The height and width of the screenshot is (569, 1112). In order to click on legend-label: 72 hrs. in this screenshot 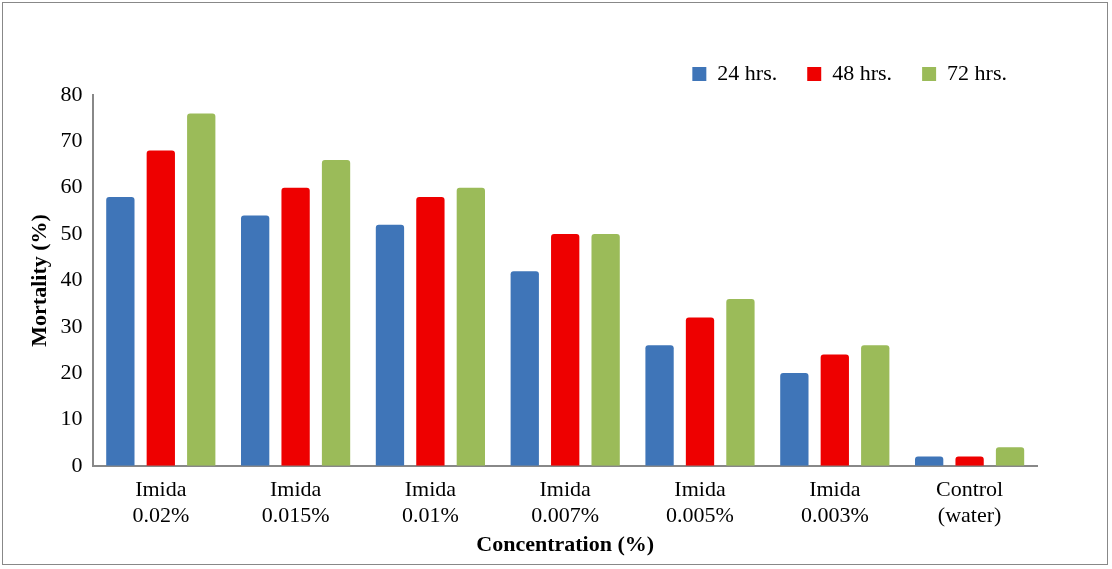, I will do `click(977, 72)`.